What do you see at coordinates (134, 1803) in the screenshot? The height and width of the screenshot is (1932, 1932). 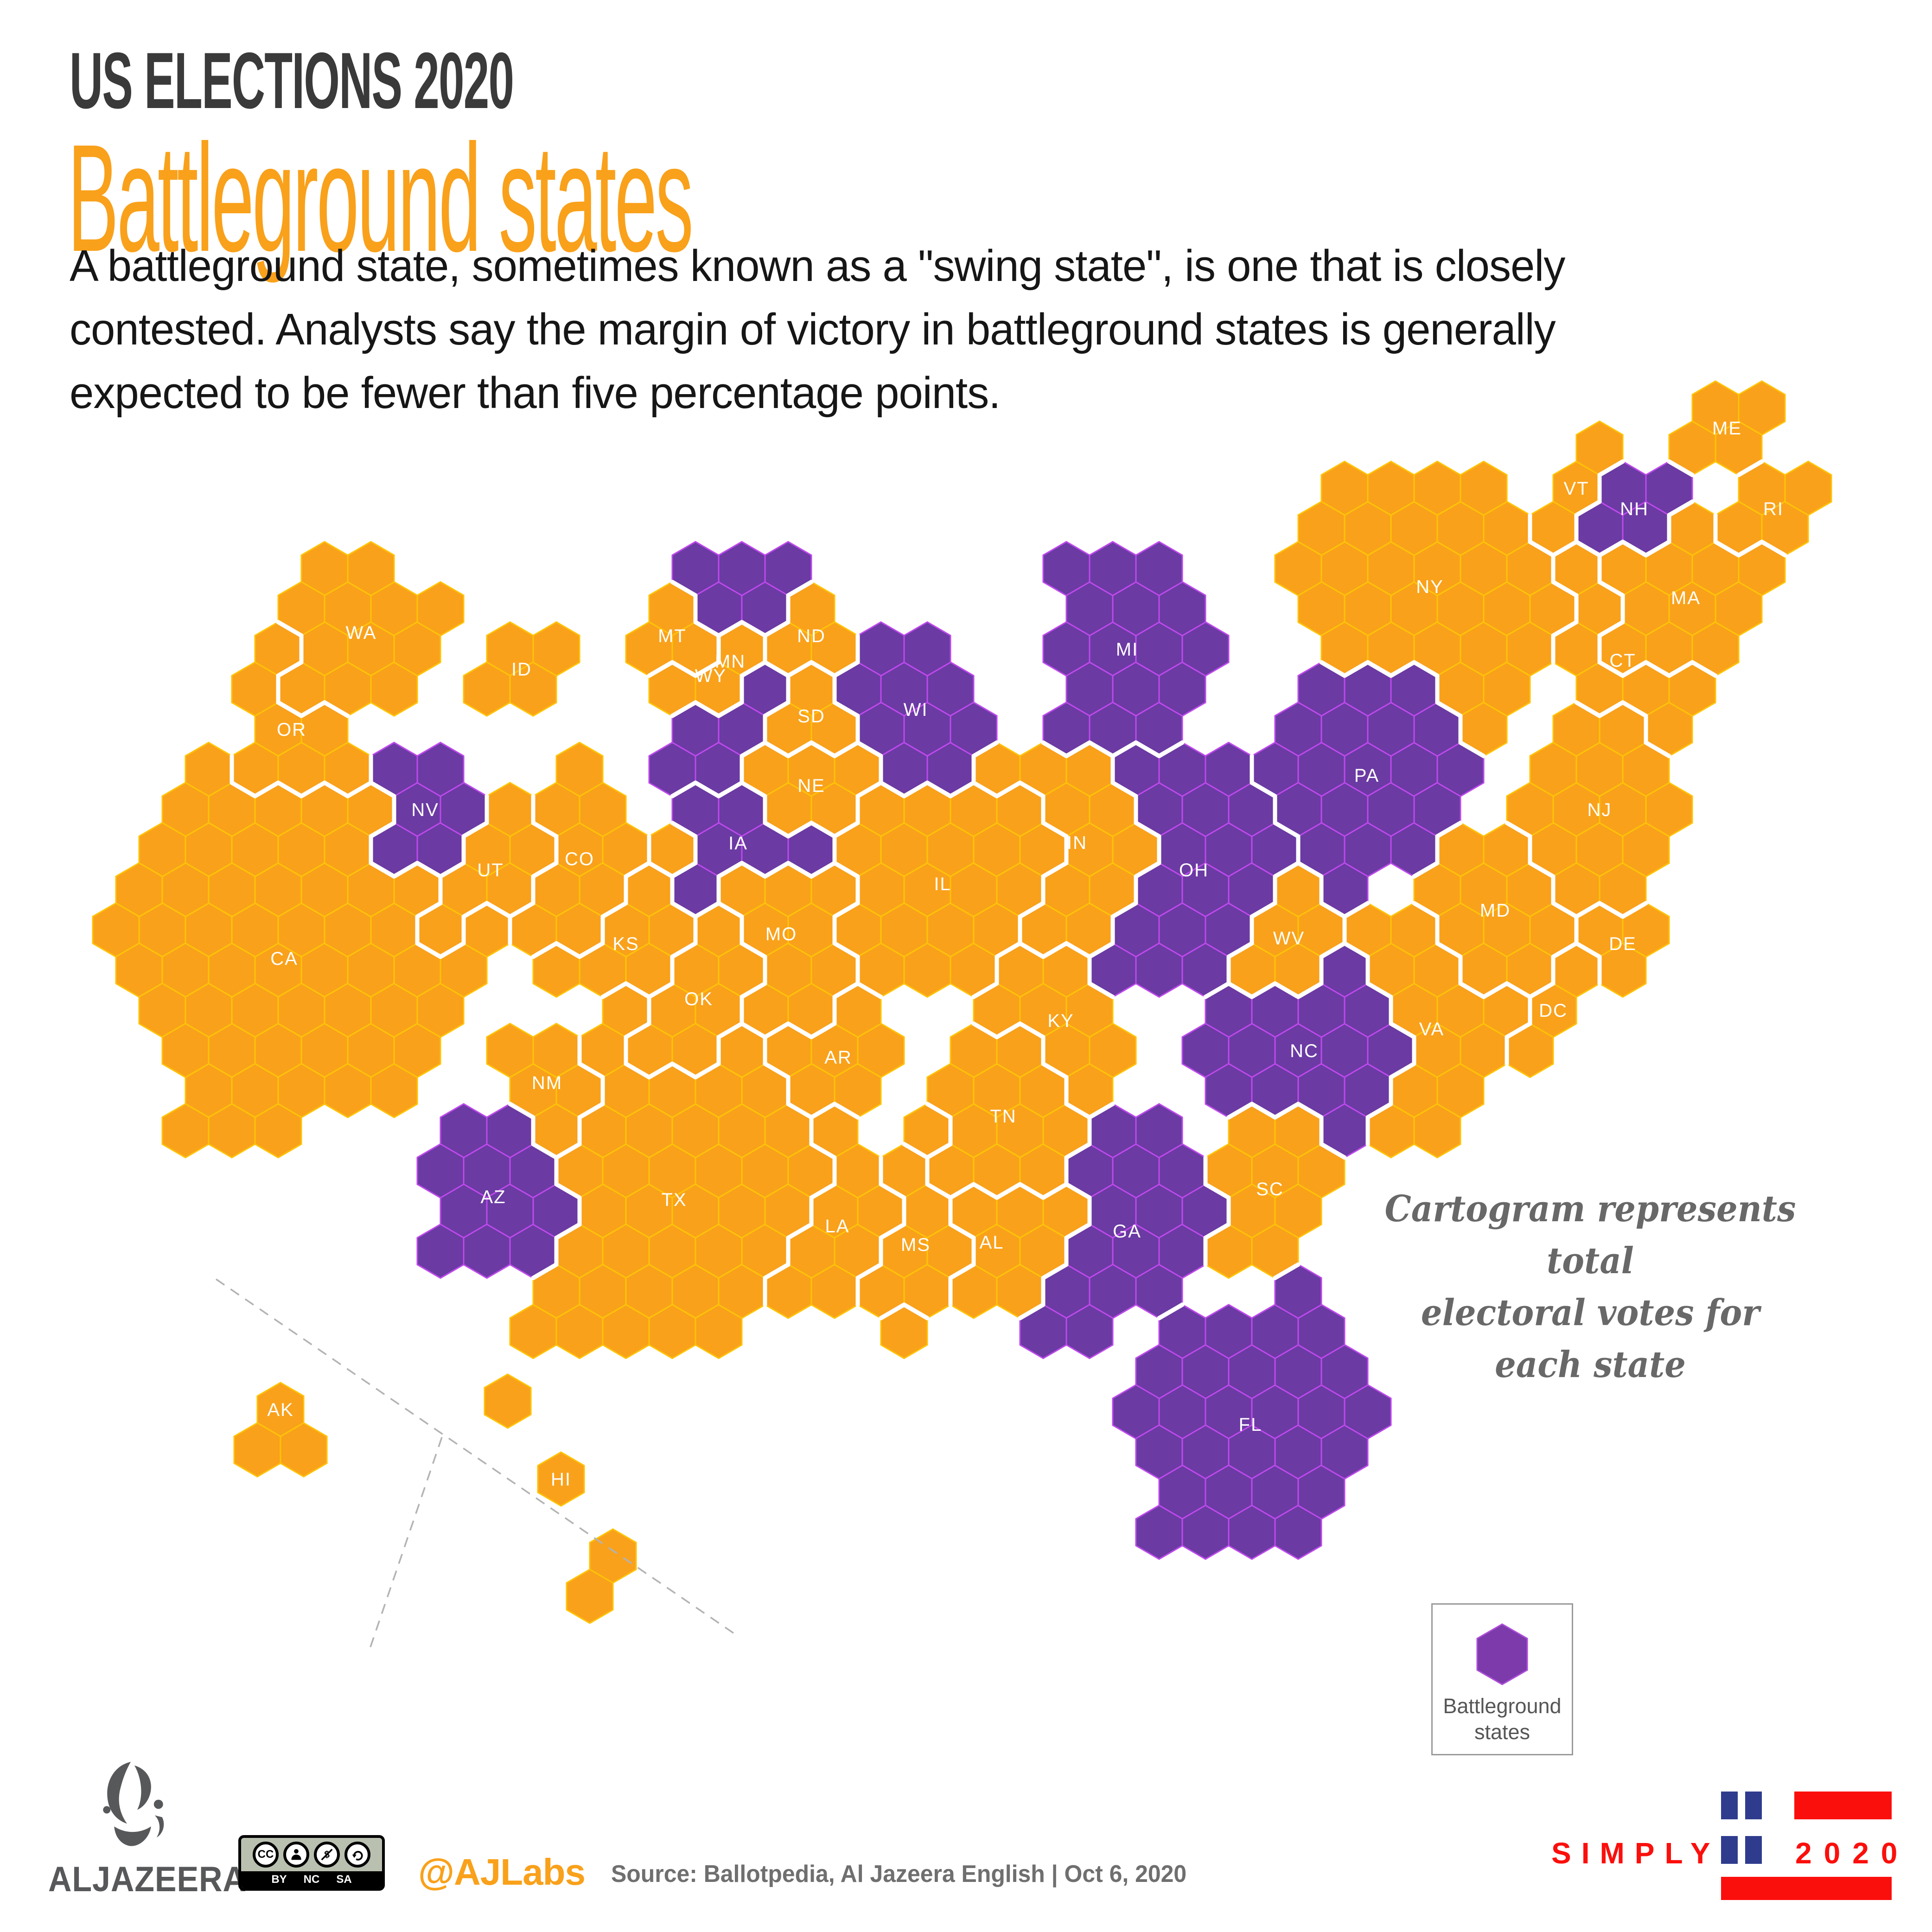 I see `aljazeera-calligraphy-logo-icon` at bounding box center [134, 1803].